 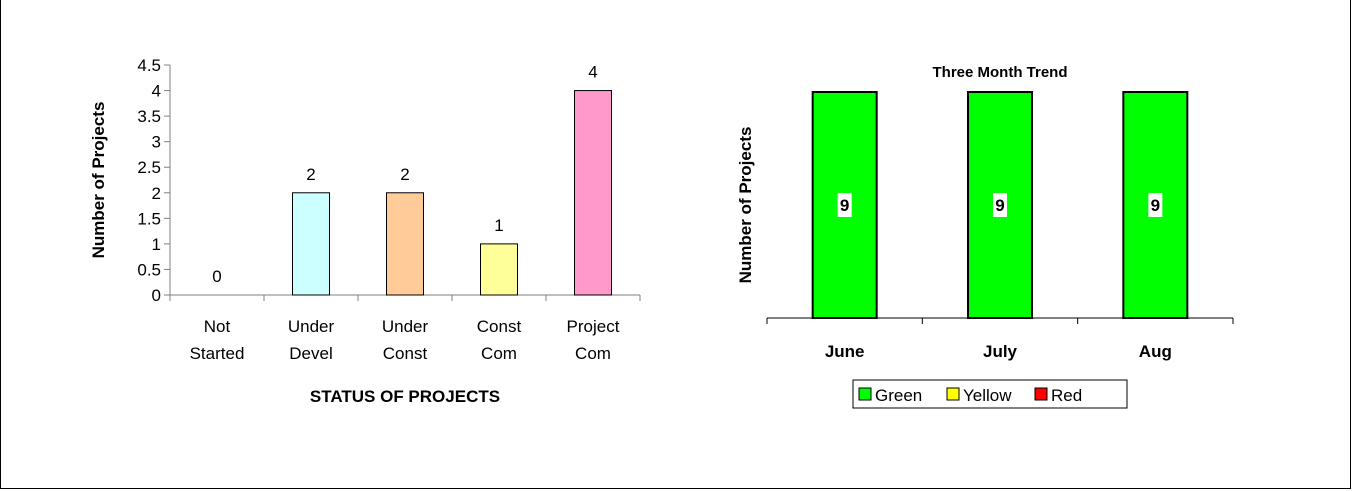 What do you see at coordinates (1155, 351) in the screenshot?
I see `trend-category-label: Aug` at bounding box center [1155, 351].